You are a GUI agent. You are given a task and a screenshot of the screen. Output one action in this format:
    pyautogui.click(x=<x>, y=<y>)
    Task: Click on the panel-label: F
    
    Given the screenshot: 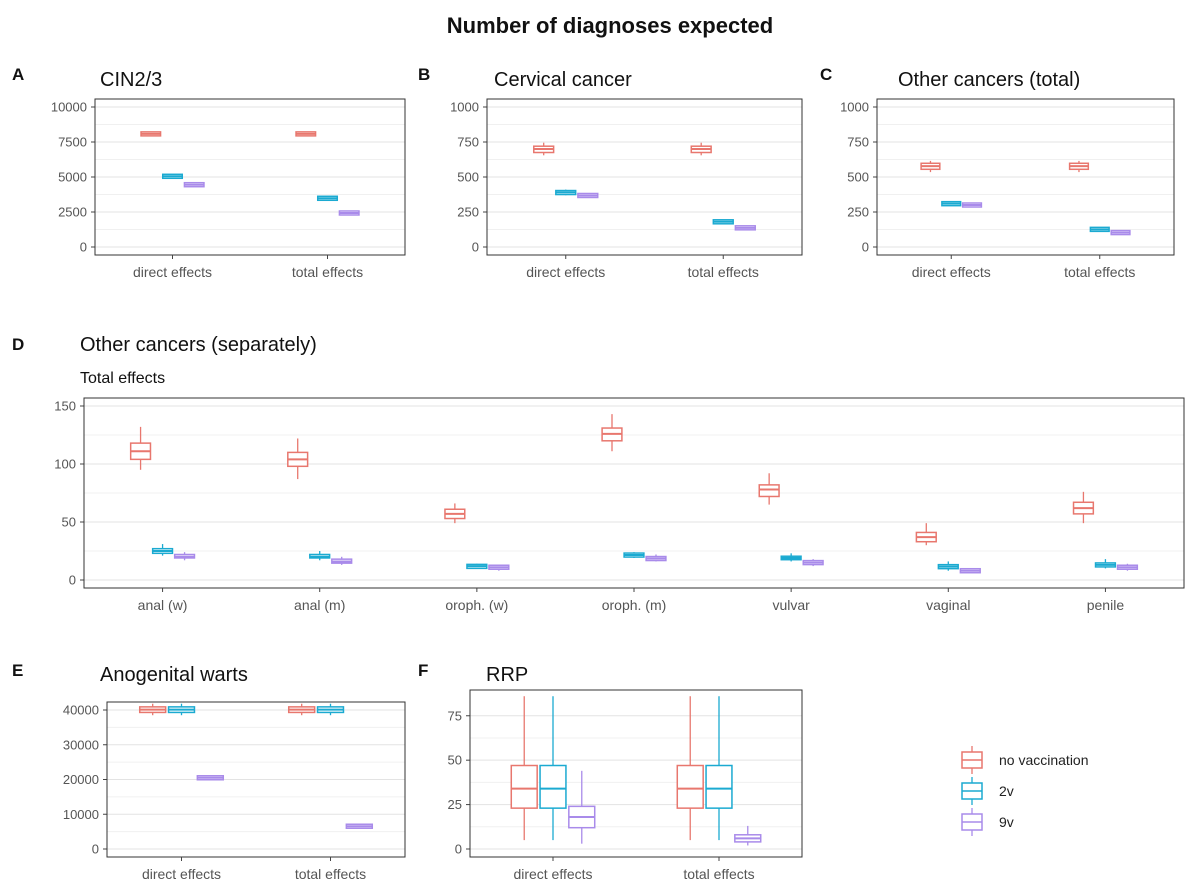 What is the action you would take?
    pyautogui.click(x=423, y=670)
    